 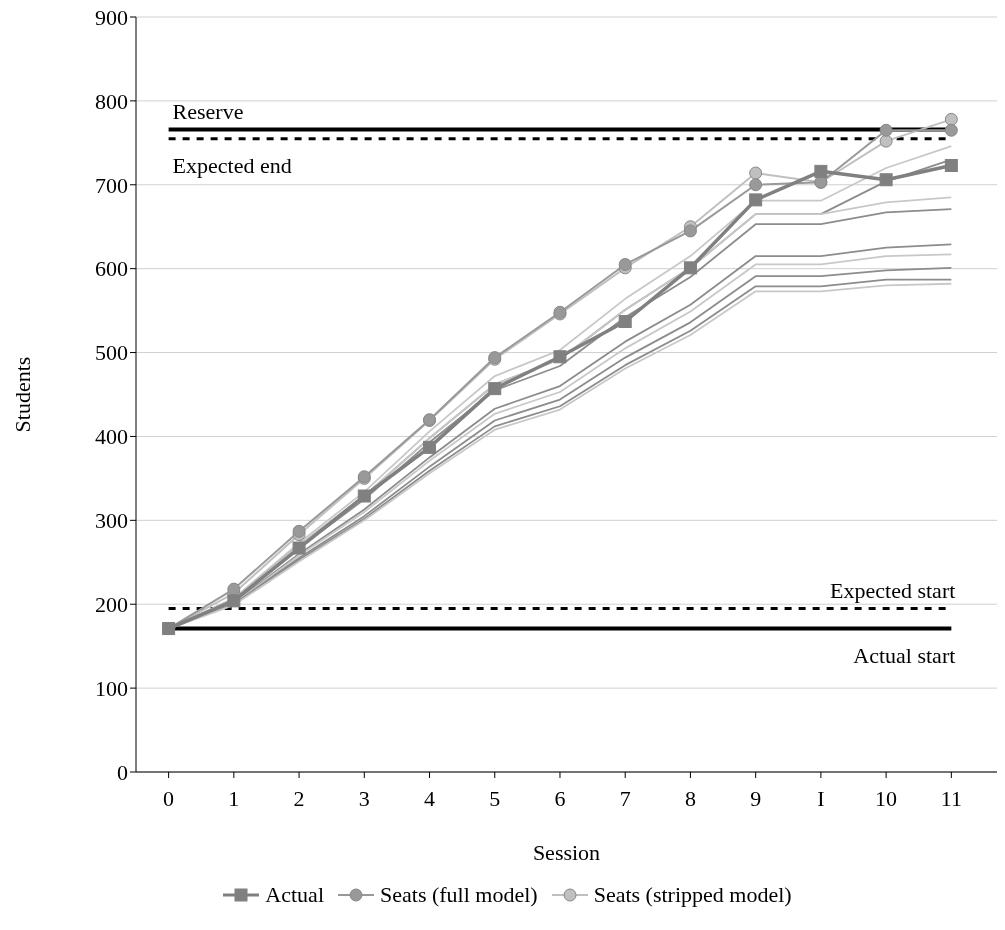 What do you see at coordinates (234, 798) in the screenshot?
I see `x-tick-label: 1` at bounding box center [234, 798].